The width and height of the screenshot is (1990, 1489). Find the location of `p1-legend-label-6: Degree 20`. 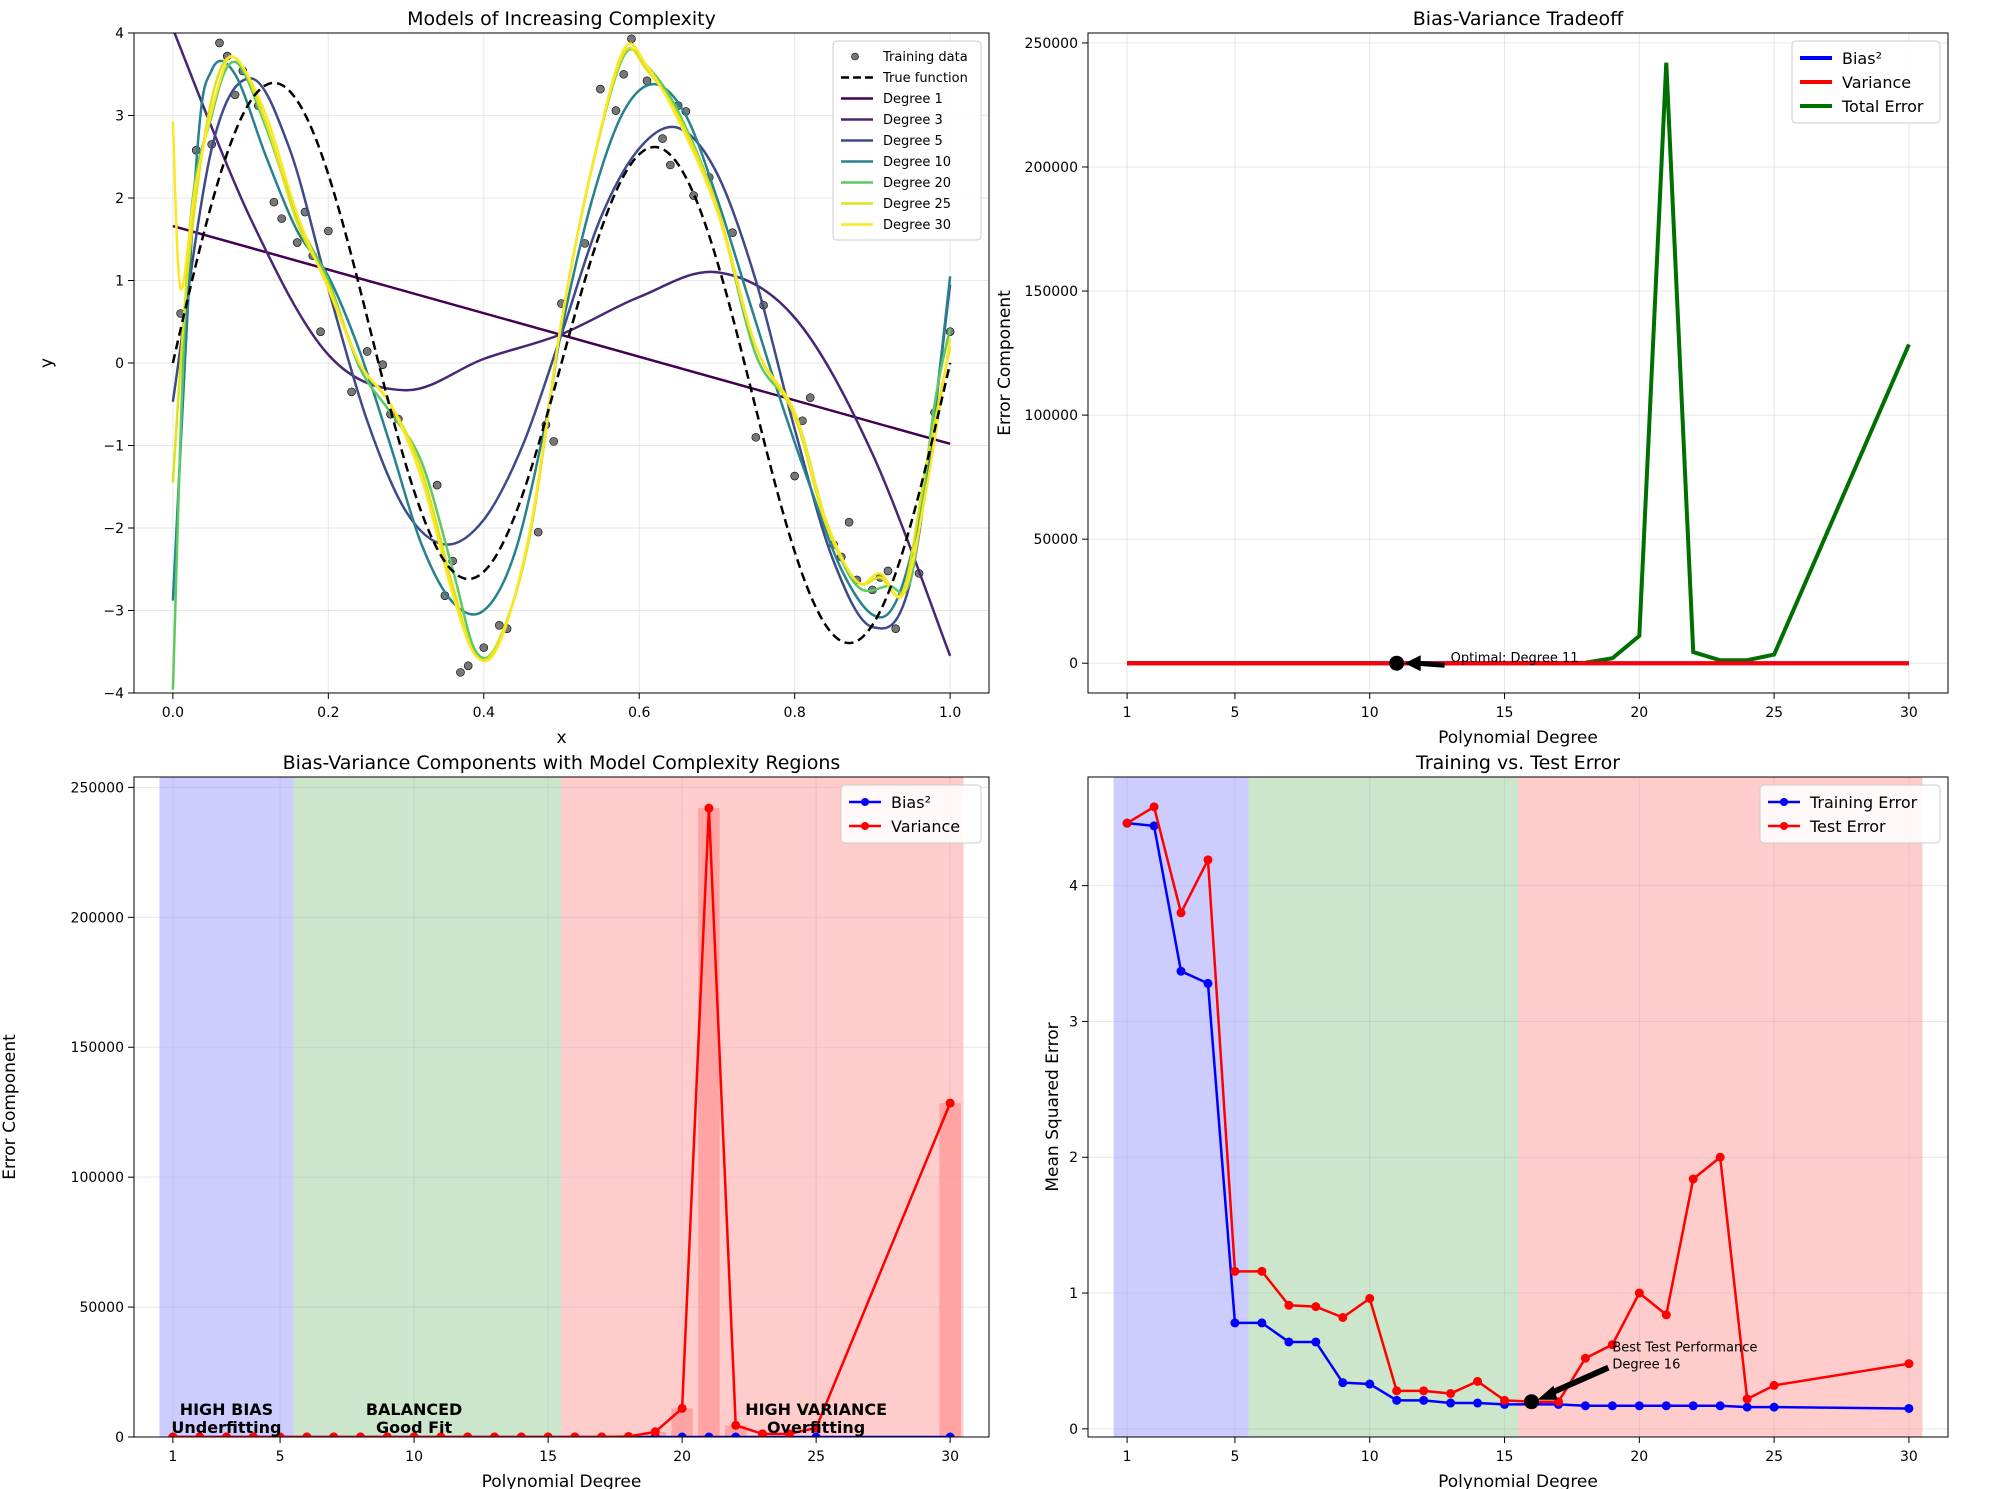

p1-legend-label-6: Degree 20 is located at coordinates (917, 183).